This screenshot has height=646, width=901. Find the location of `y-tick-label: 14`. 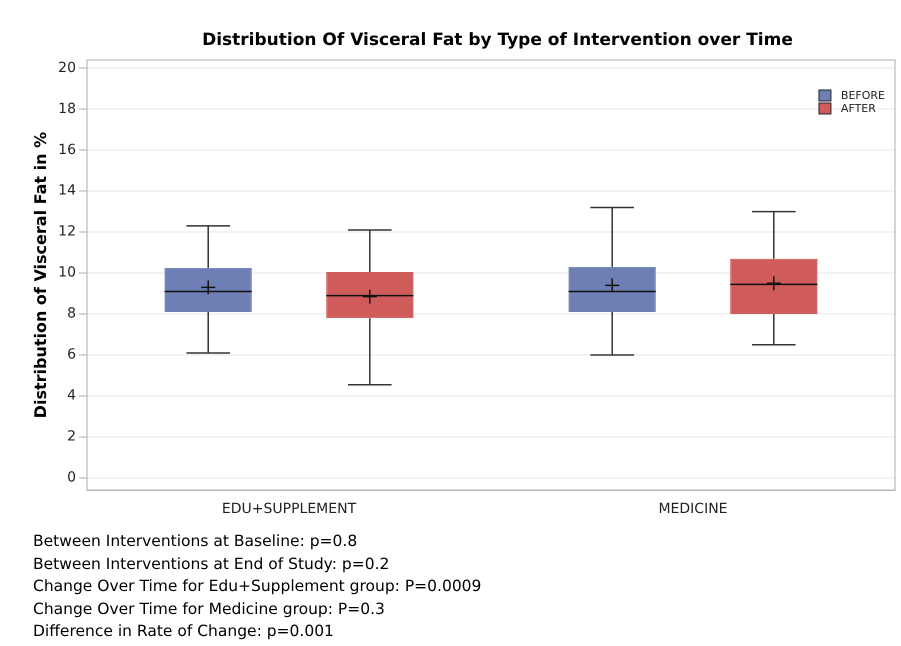

y-tick-label: 14 is located at coordinates (67, 190).